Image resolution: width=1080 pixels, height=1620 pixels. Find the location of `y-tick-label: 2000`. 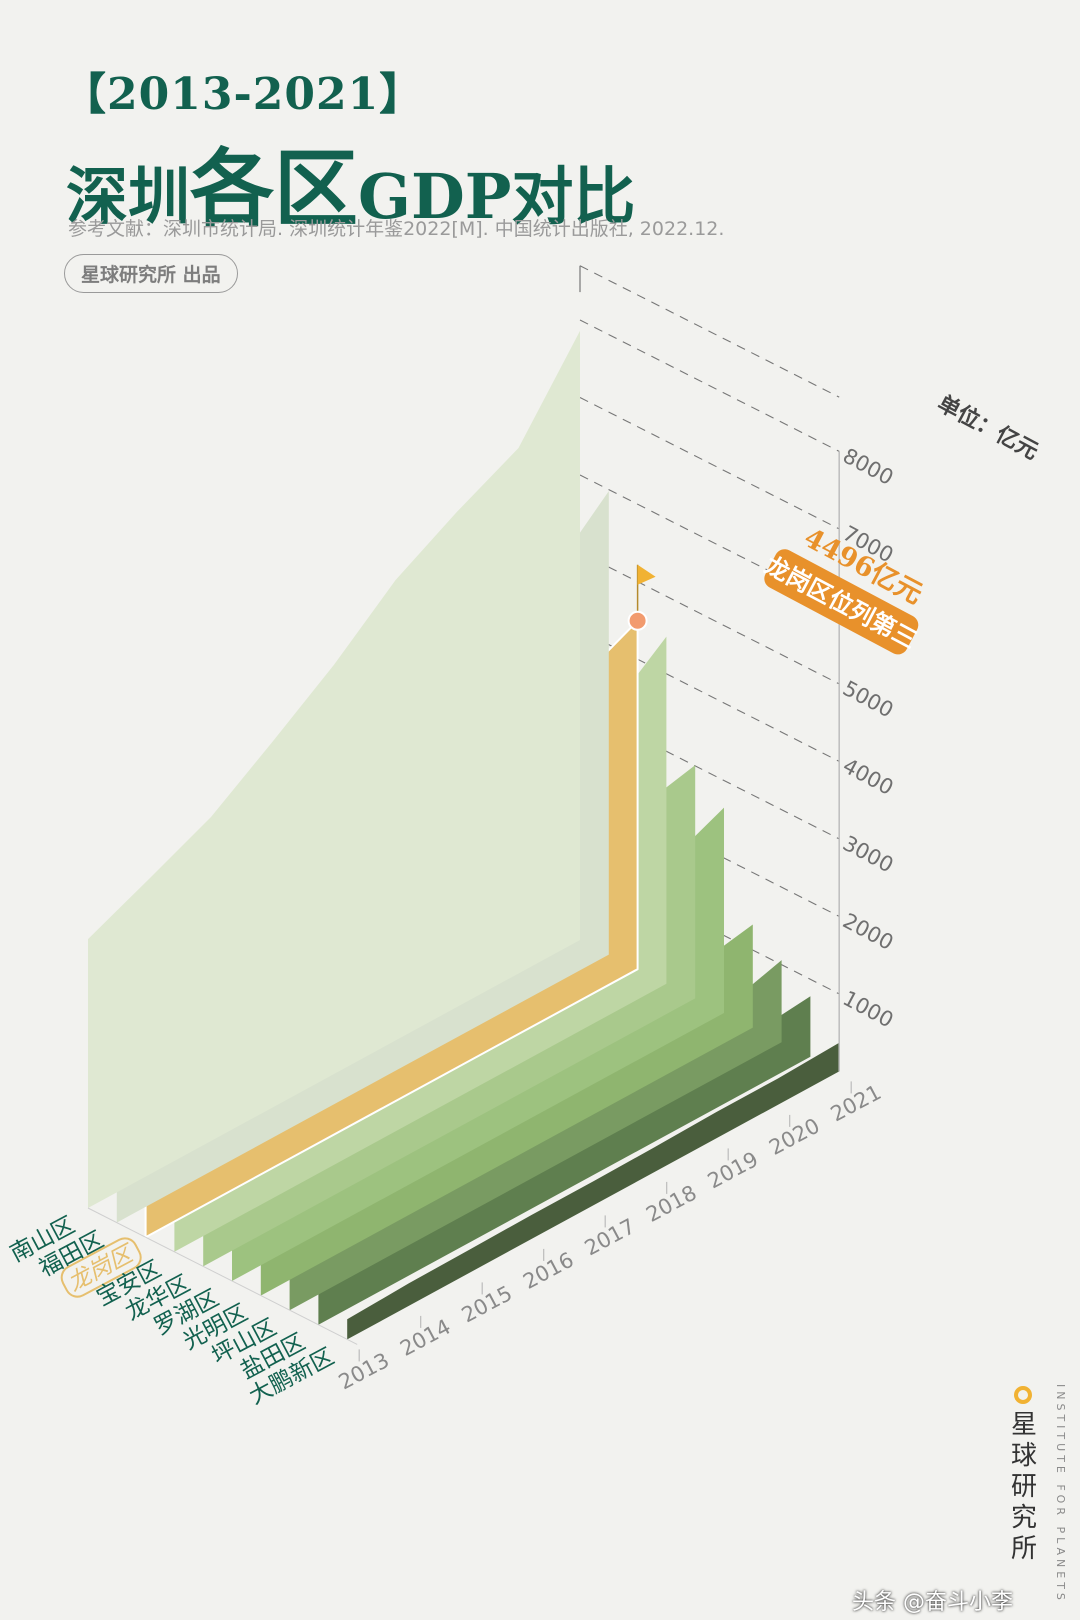

y-tick-label: 2000 is located at coordinates (868, 932).